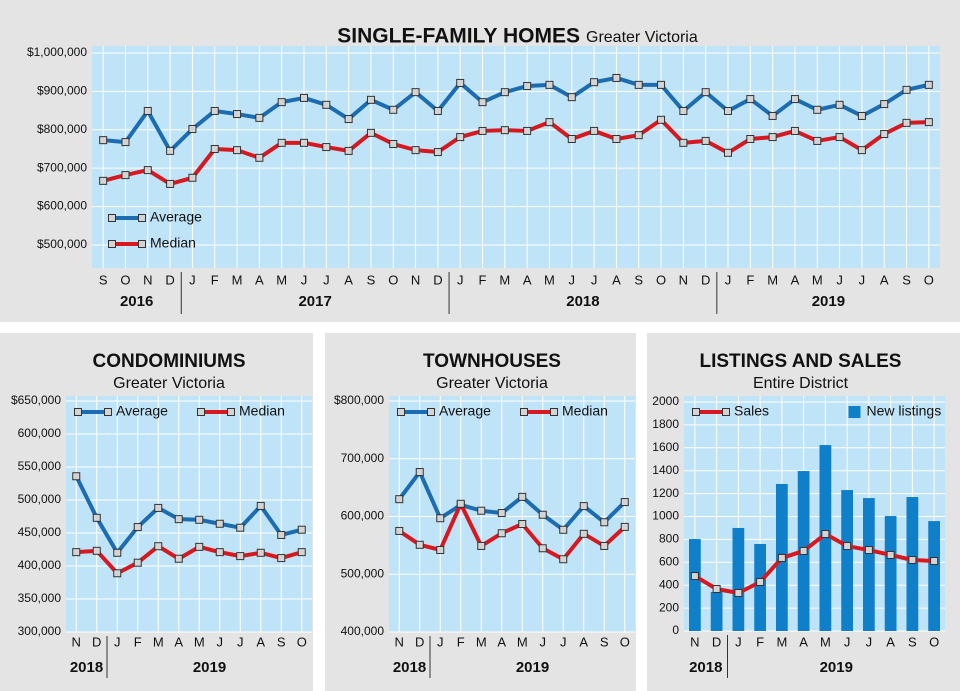 The width and height of the screenshot is (960, 691). Describe the element at coordinates (62, 244) in the screenshot. I see `y-tick-label: $500,000` at that location.